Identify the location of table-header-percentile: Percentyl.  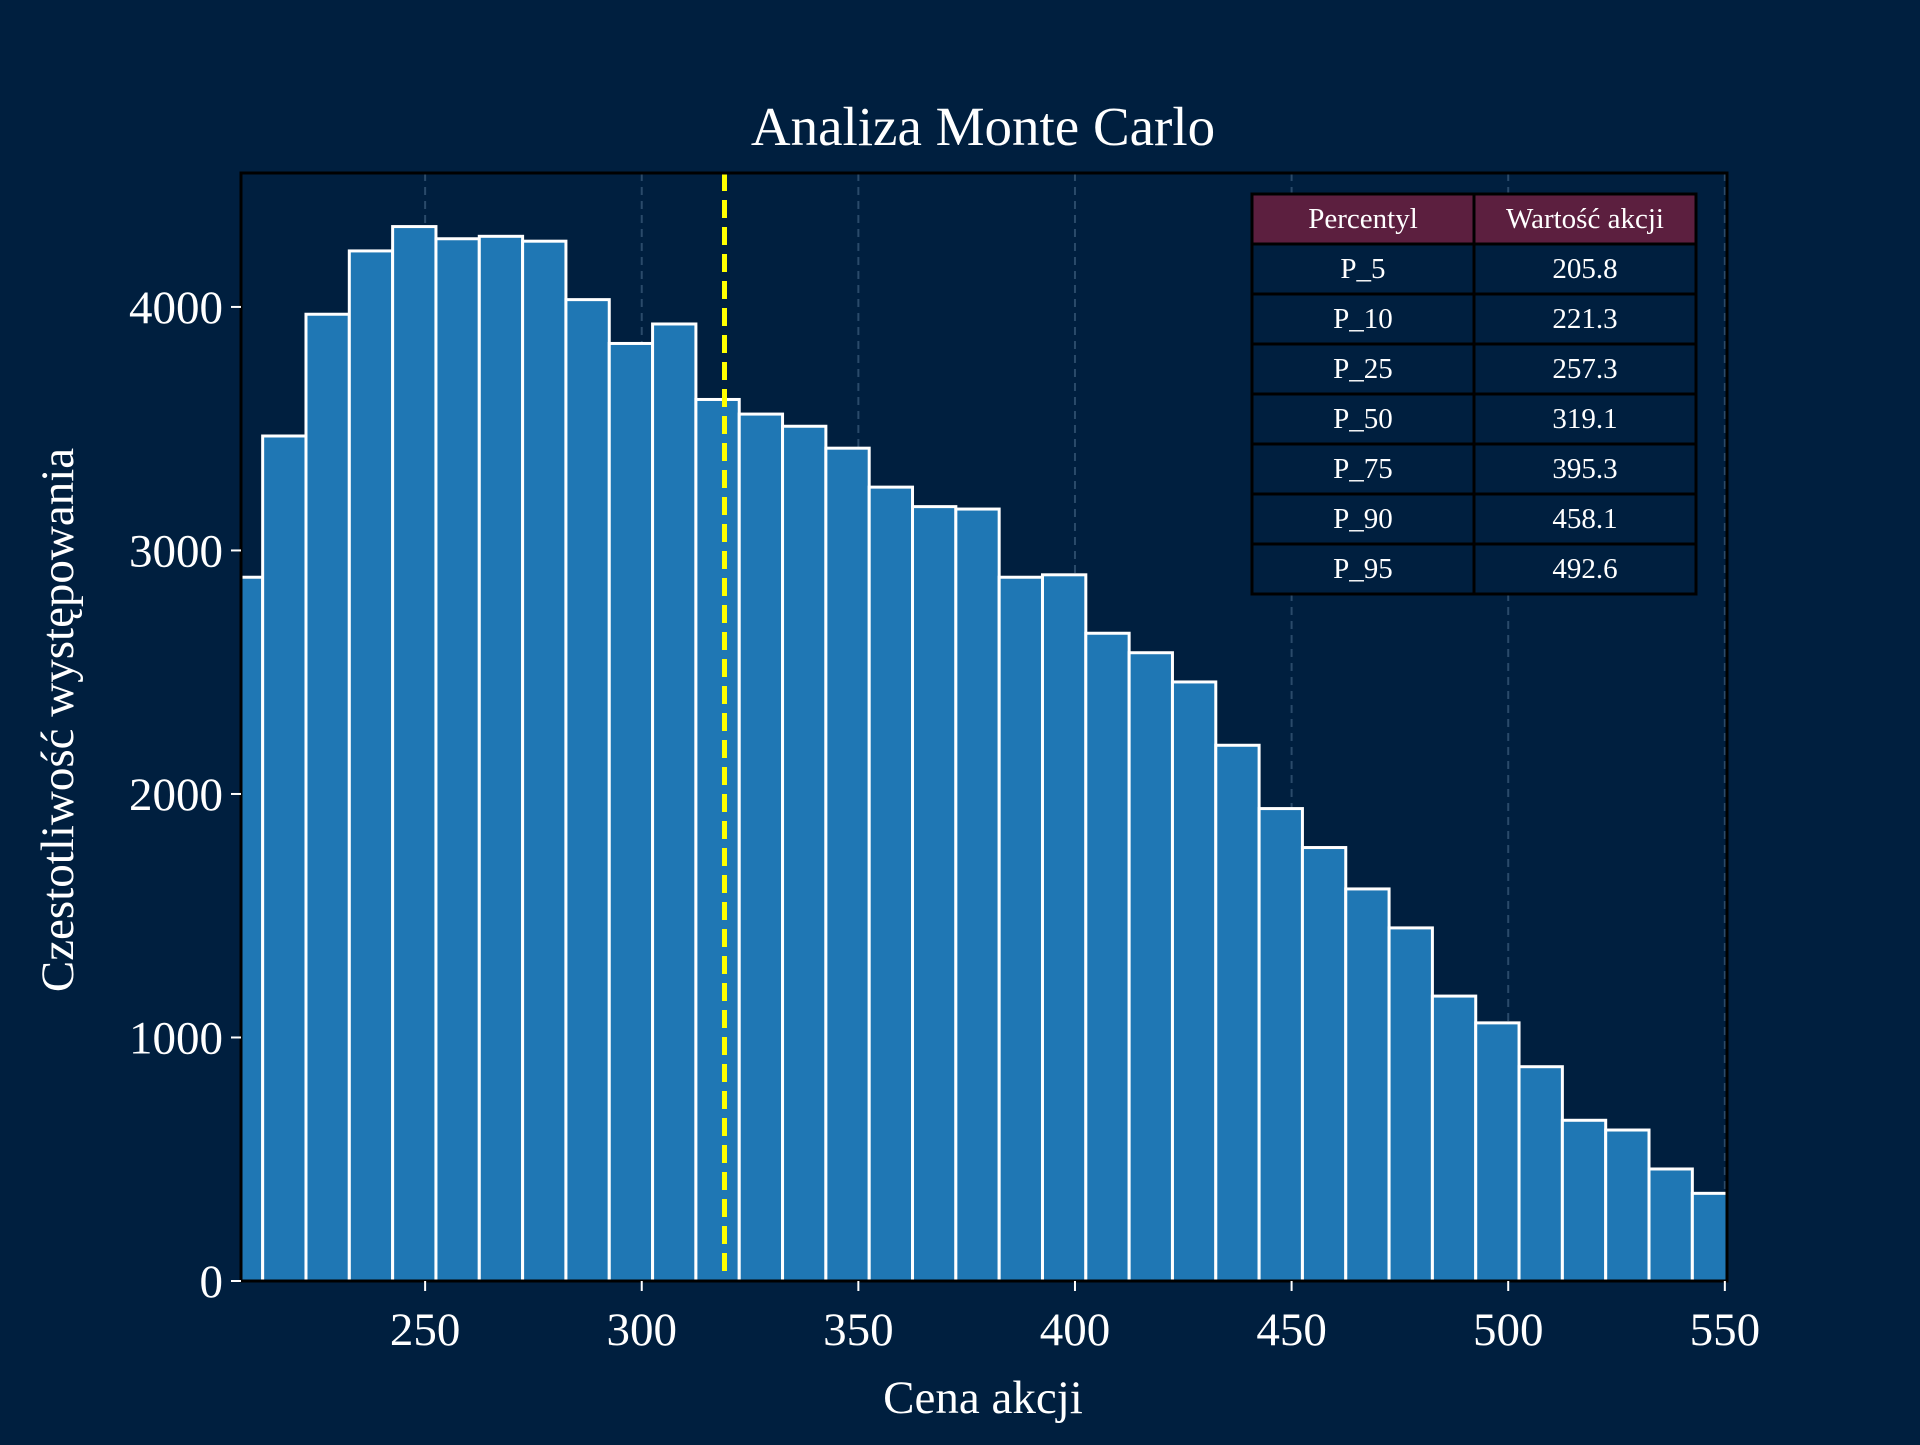
(1363, 219).